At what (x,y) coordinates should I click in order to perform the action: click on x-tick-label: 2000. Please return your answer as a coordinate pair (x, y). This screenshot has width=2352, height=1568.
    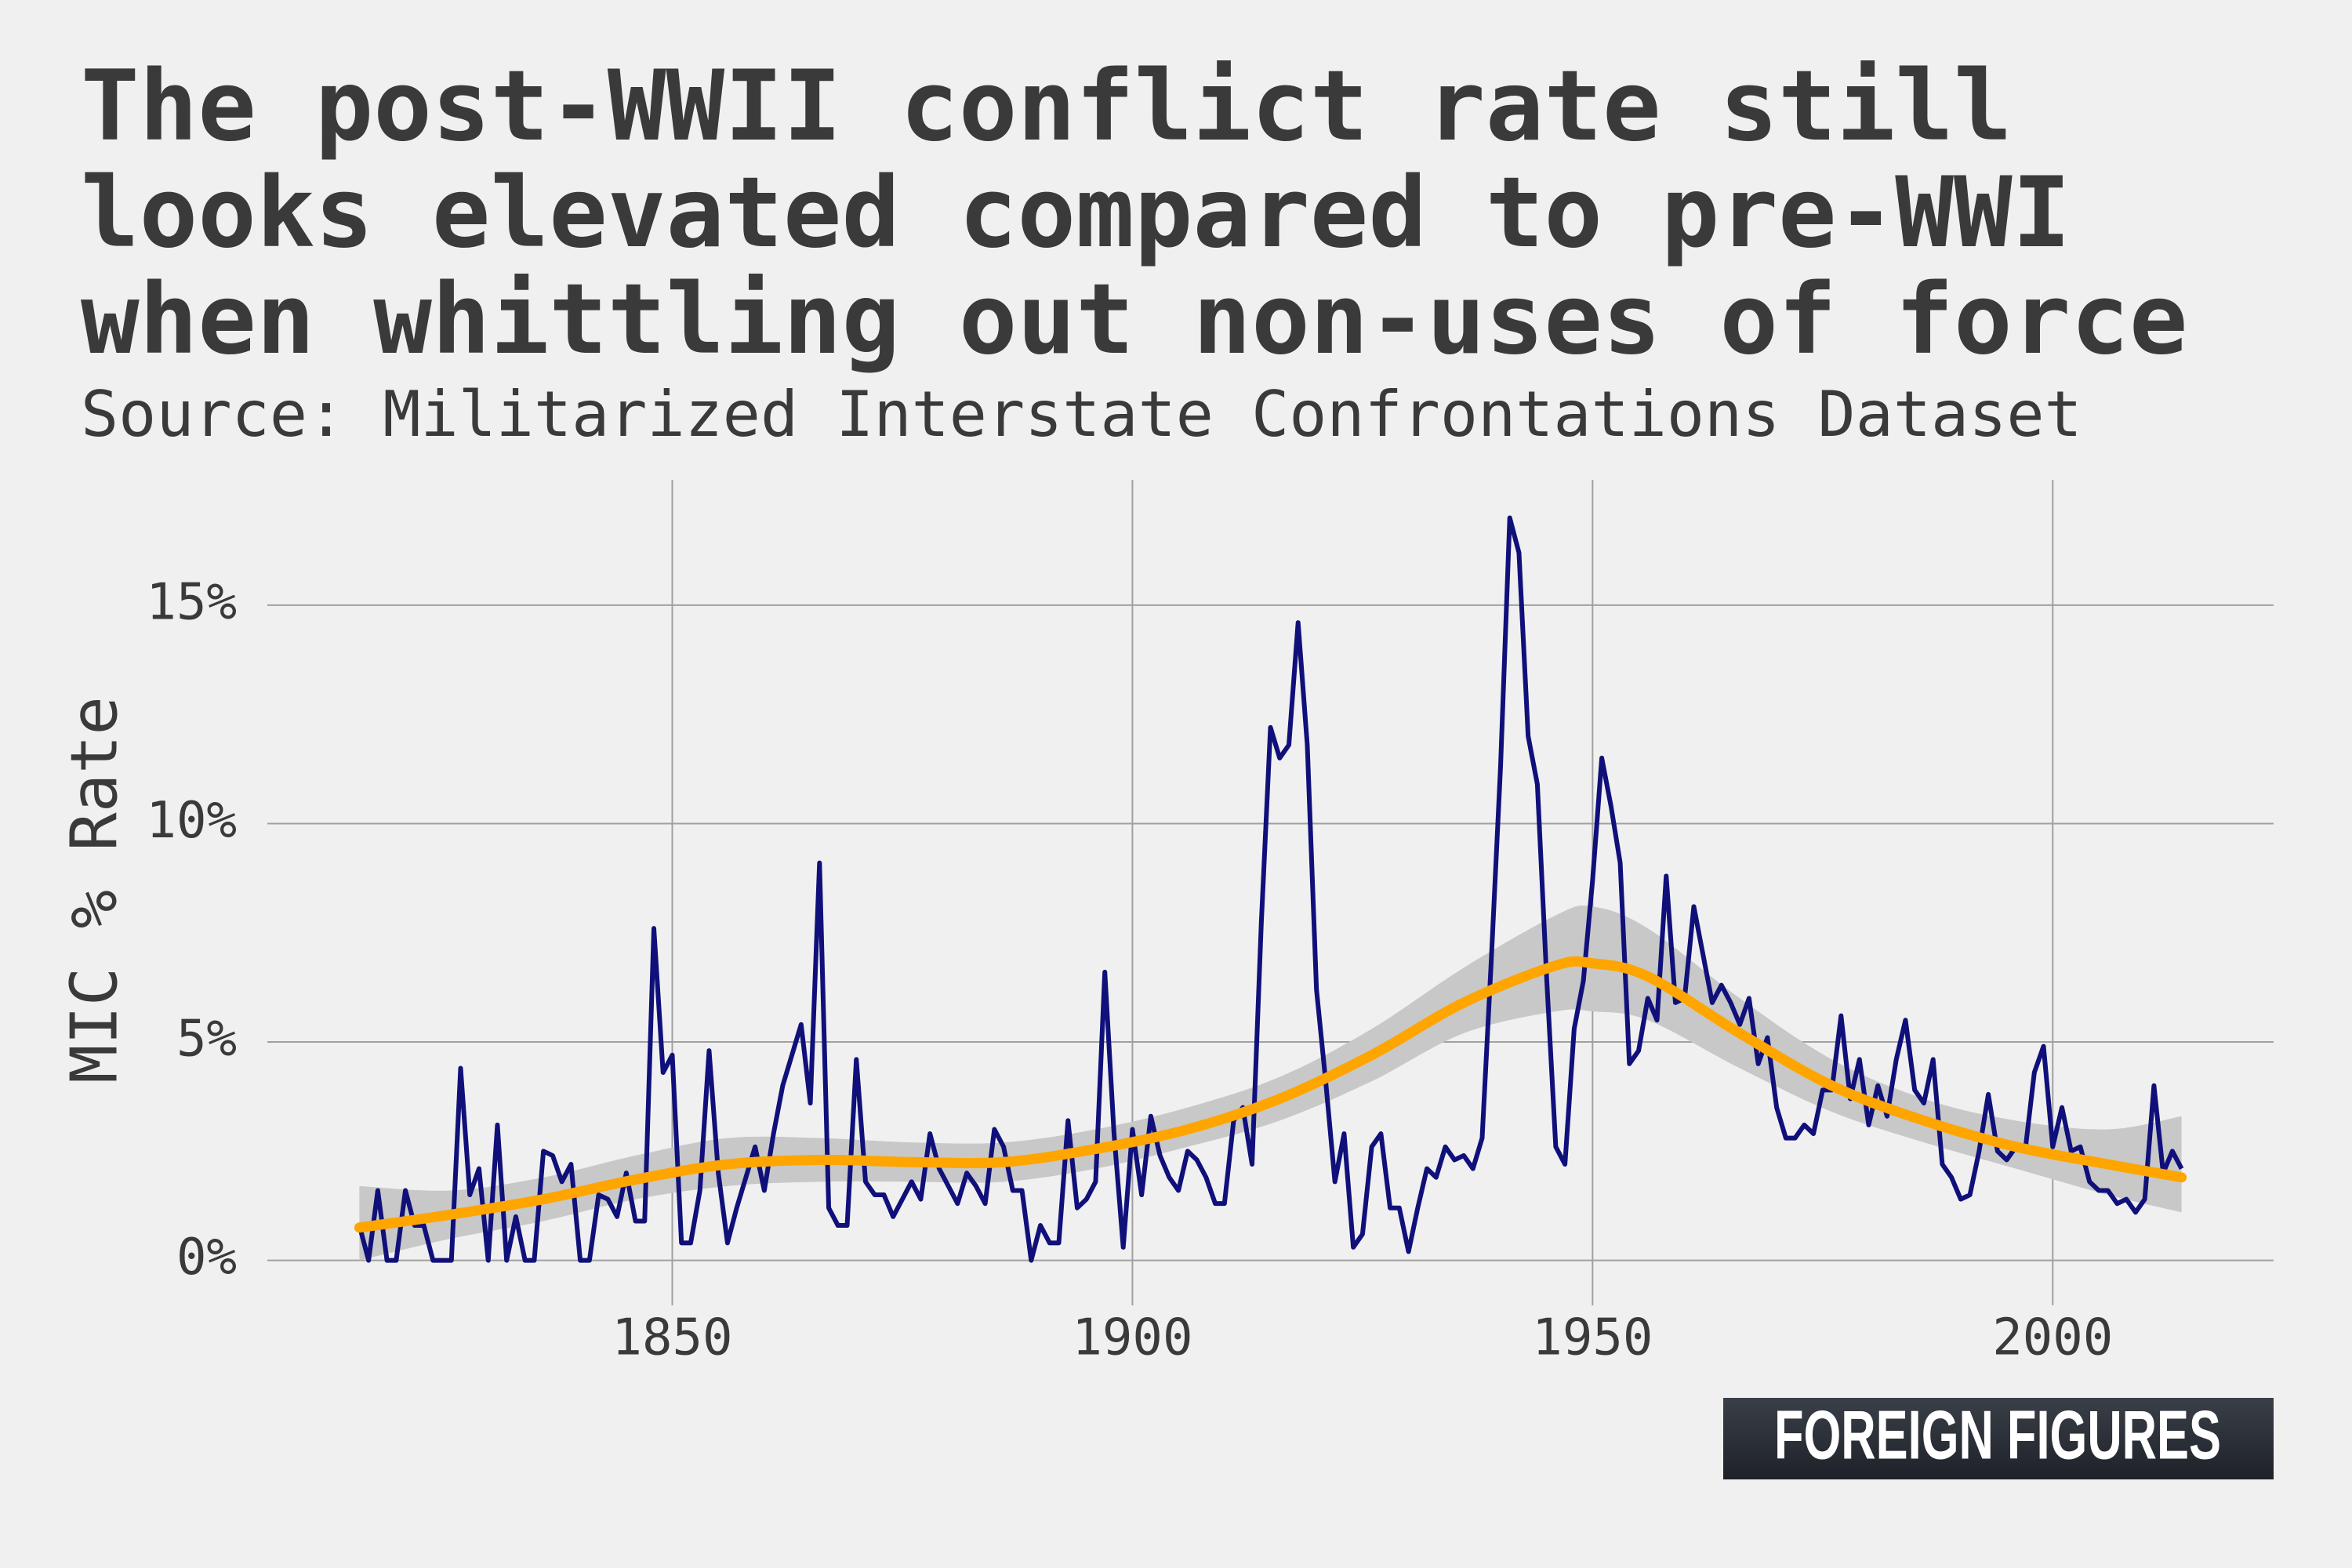
    Looking at the image, I should click on (2052, 1338).